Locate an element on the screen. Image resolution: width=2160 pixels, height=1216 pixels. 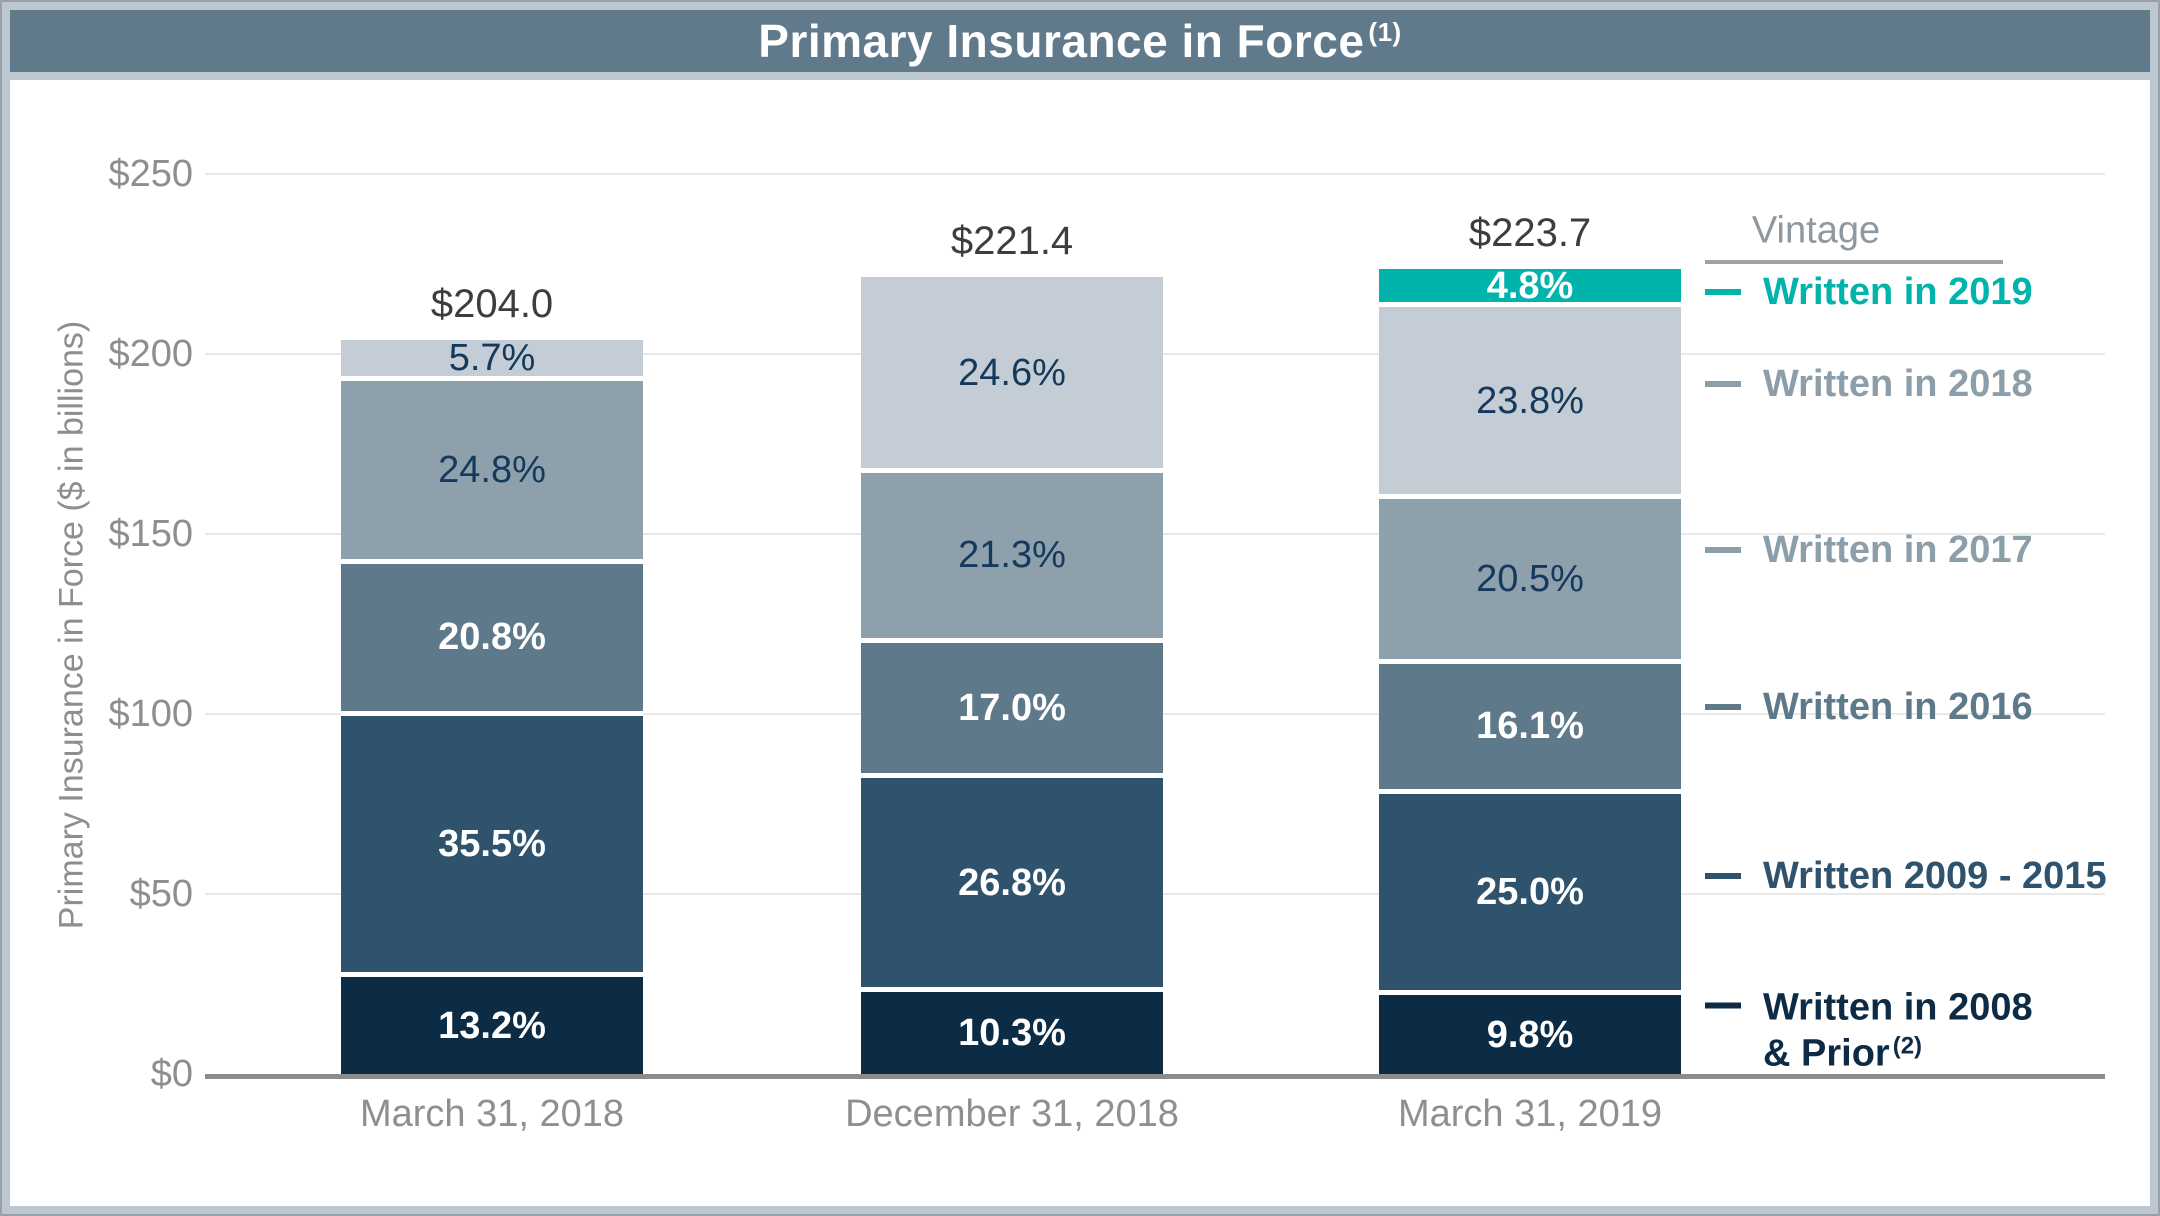
legend-entry: Written 2009 - 2015 is located at coordinates (1906, 876).